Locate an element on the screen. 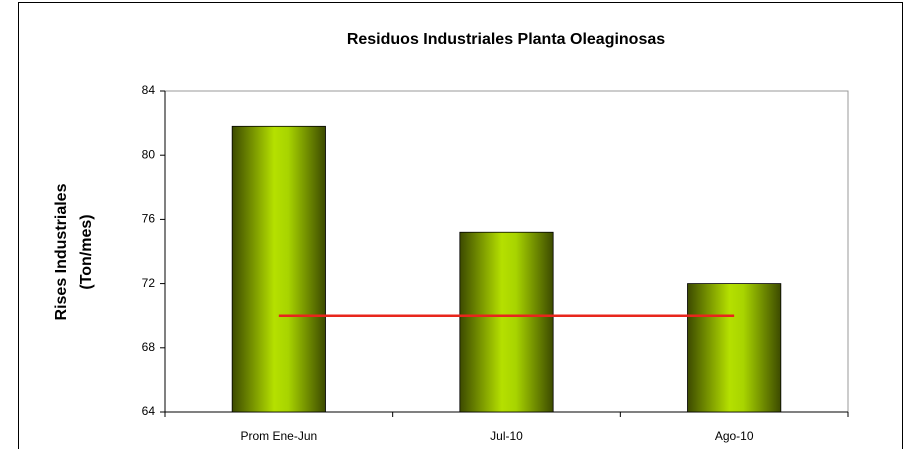  y-tick-label: 72 is located at coordinates (149, 283).